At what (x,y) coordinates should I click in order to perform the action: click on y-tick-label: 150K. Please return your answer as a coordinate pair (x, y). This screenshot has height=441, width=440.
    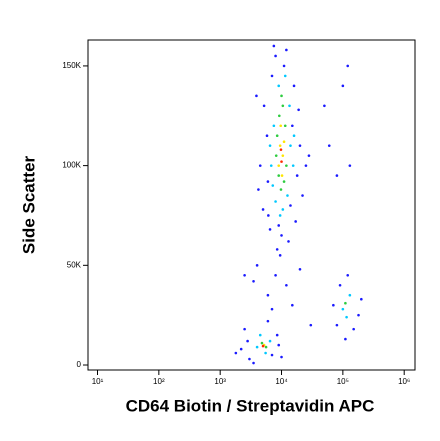
    Looking at the image, I should click on (71, 65).